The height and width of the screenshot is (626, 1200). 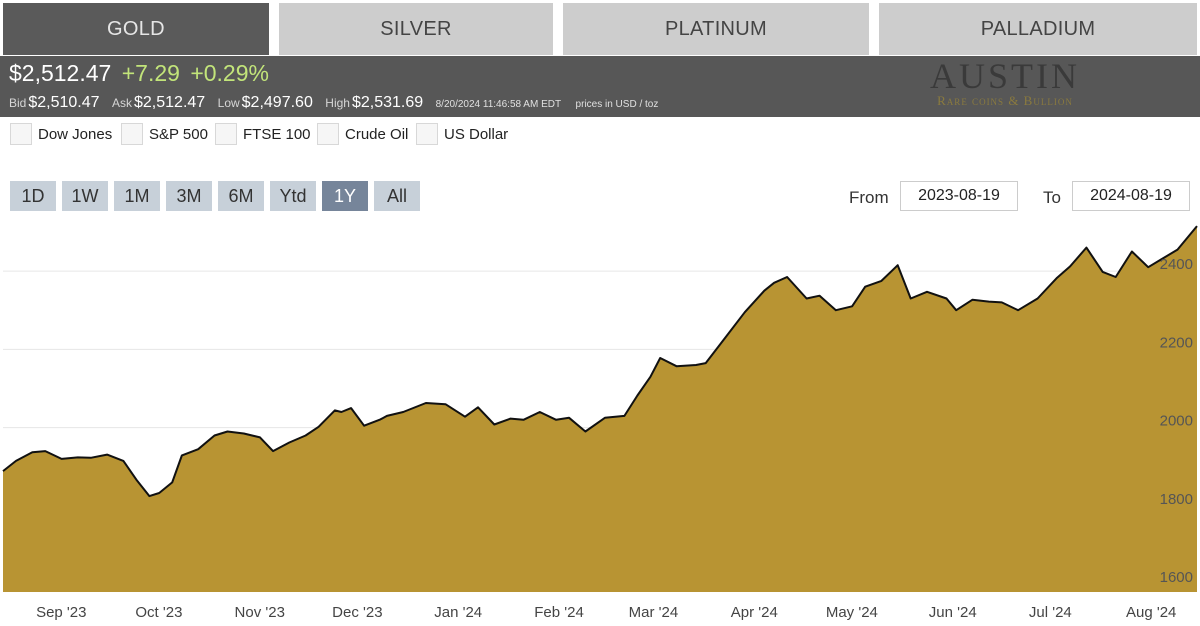 What do you see at coordinates (1176, 577) in the screenshot?
I see `y-tick-label: 1600` at bounding box center [1176, 577].